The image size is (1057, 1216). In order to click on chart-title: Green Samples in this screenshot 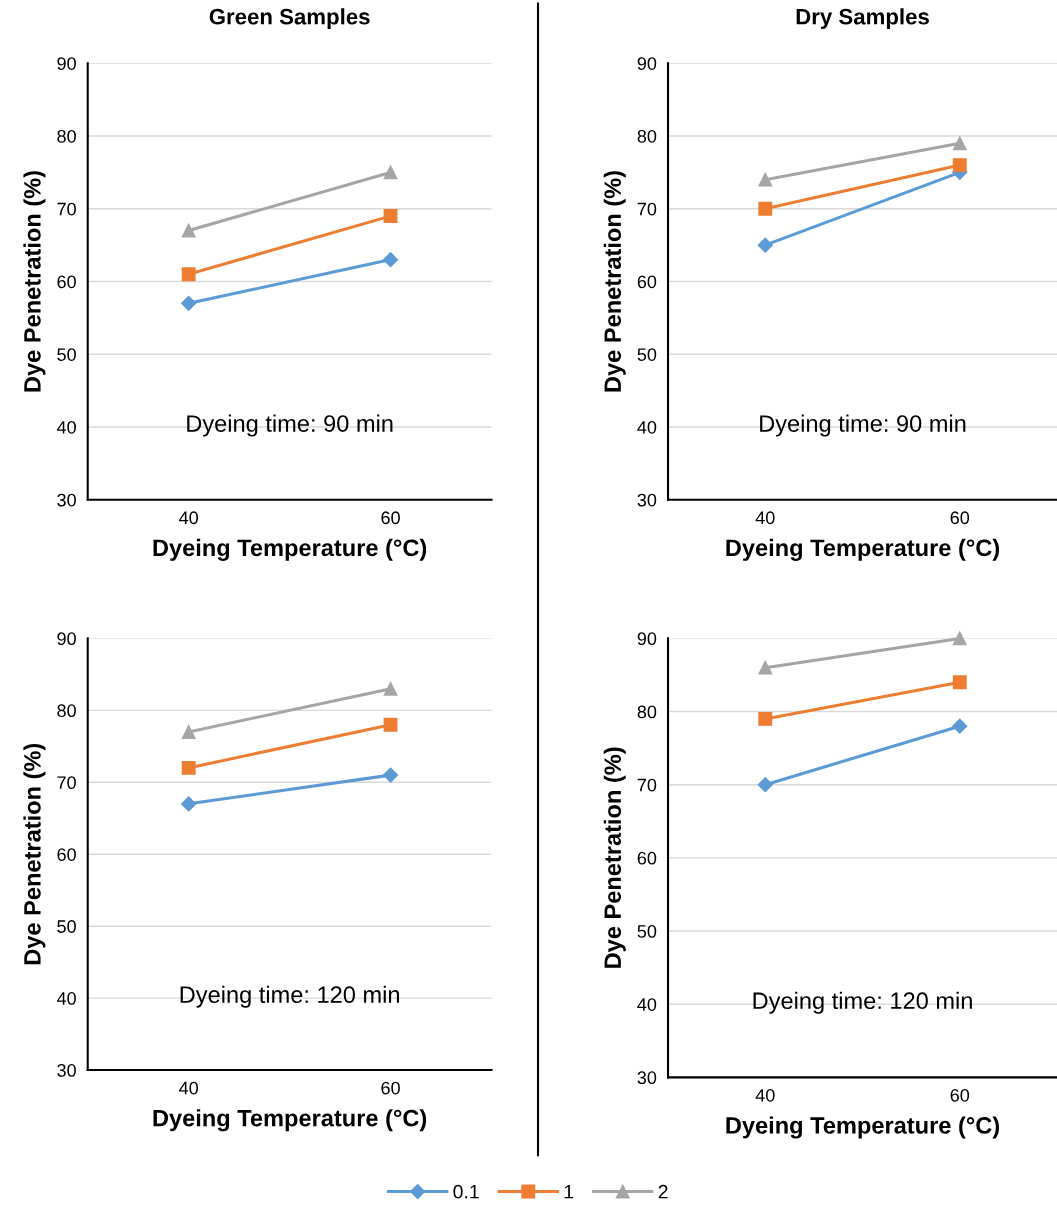, I will do `click(289, 18)`.